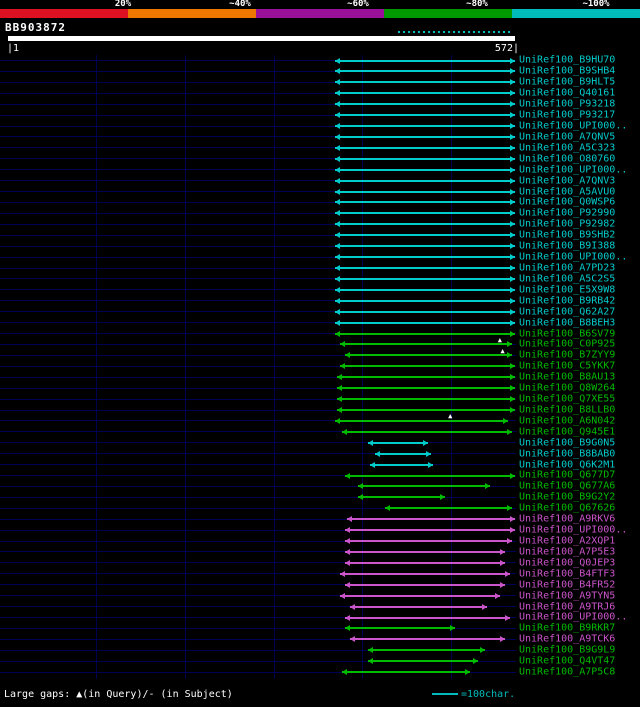 The height and width of the screenshot is (707, 640). Describe the element at coordinates (567, 486) in the screenshot. I see `hit-label: UniRef100_Q677A6` at that location.